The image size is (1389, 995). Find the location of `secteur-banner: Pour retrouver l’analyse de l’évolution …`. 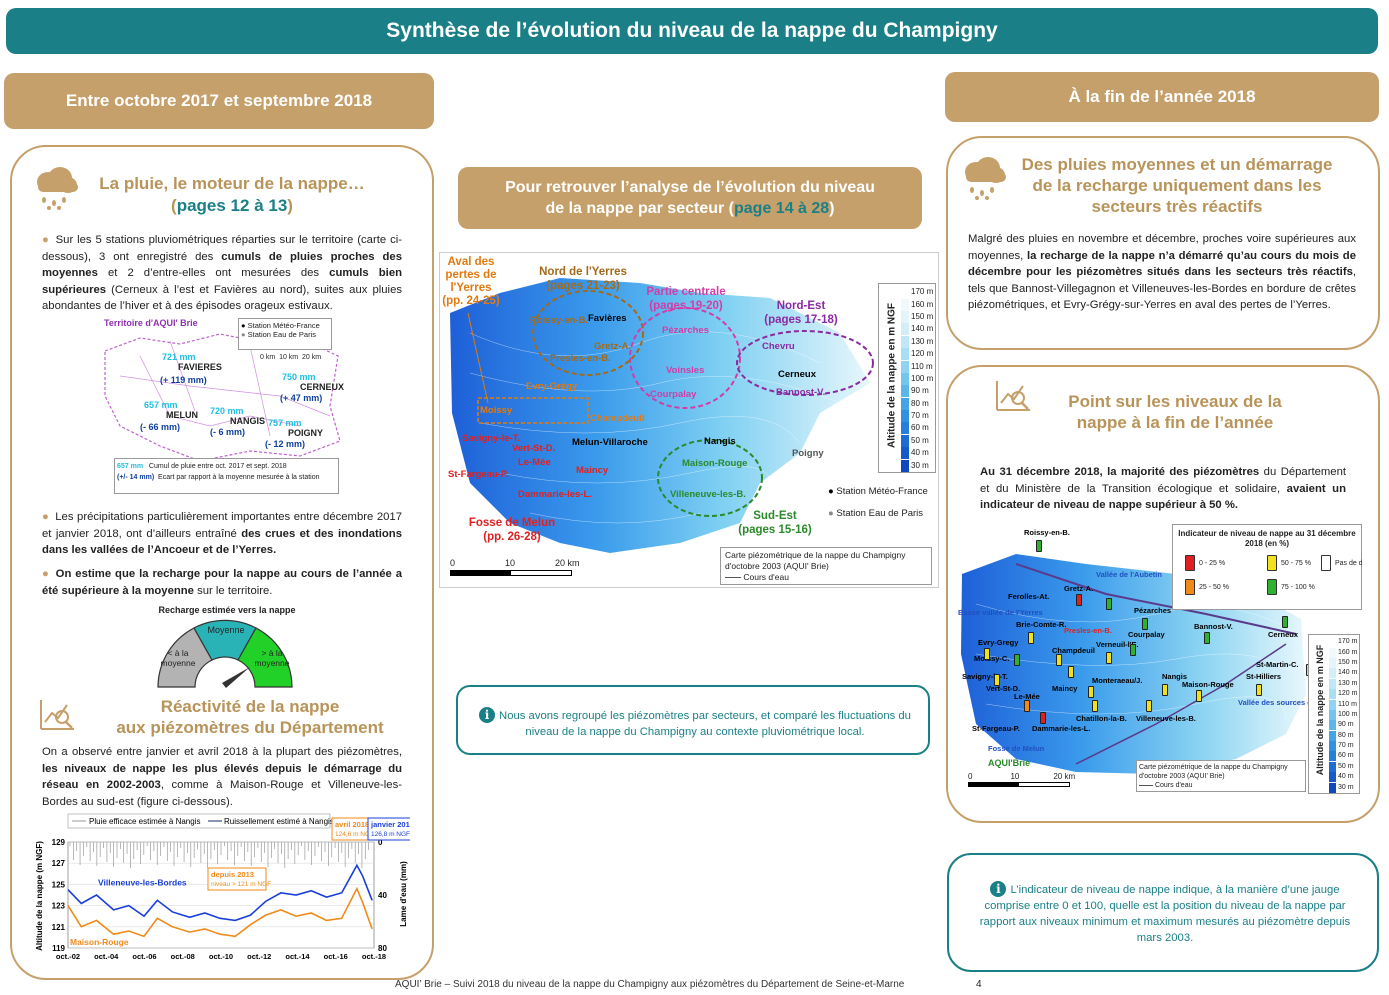

secteur-banner: Pour retrouver l’analyse de l’évolution … is located at coordinates (690, 198).